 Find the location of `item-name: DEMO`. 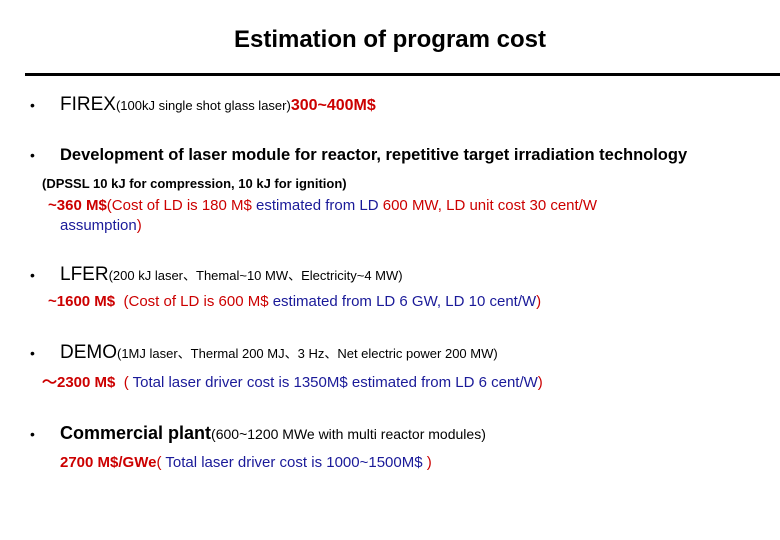

item-name: DEMO is located at coordinates (88, 352).